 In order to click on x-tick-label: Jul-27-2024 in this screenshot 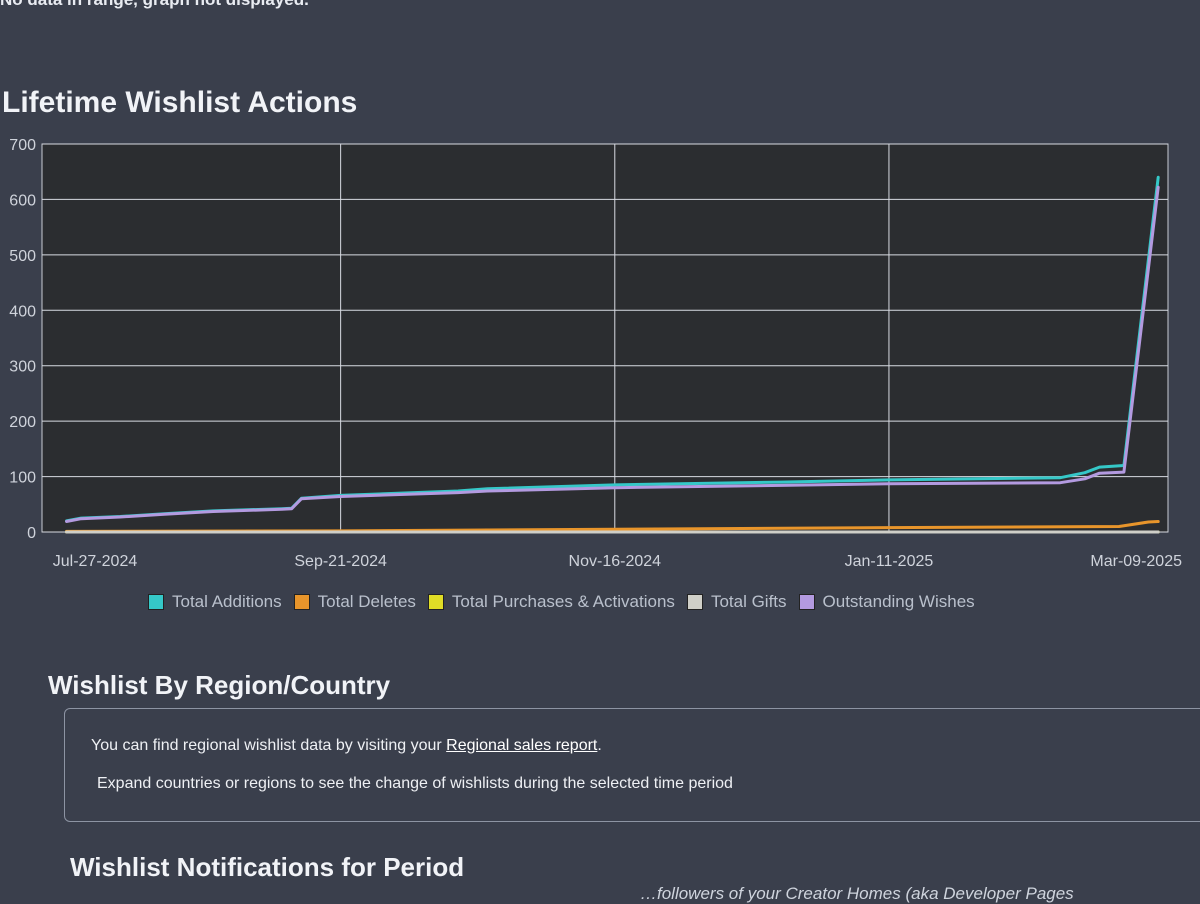, I will do `click(95, 561)`.